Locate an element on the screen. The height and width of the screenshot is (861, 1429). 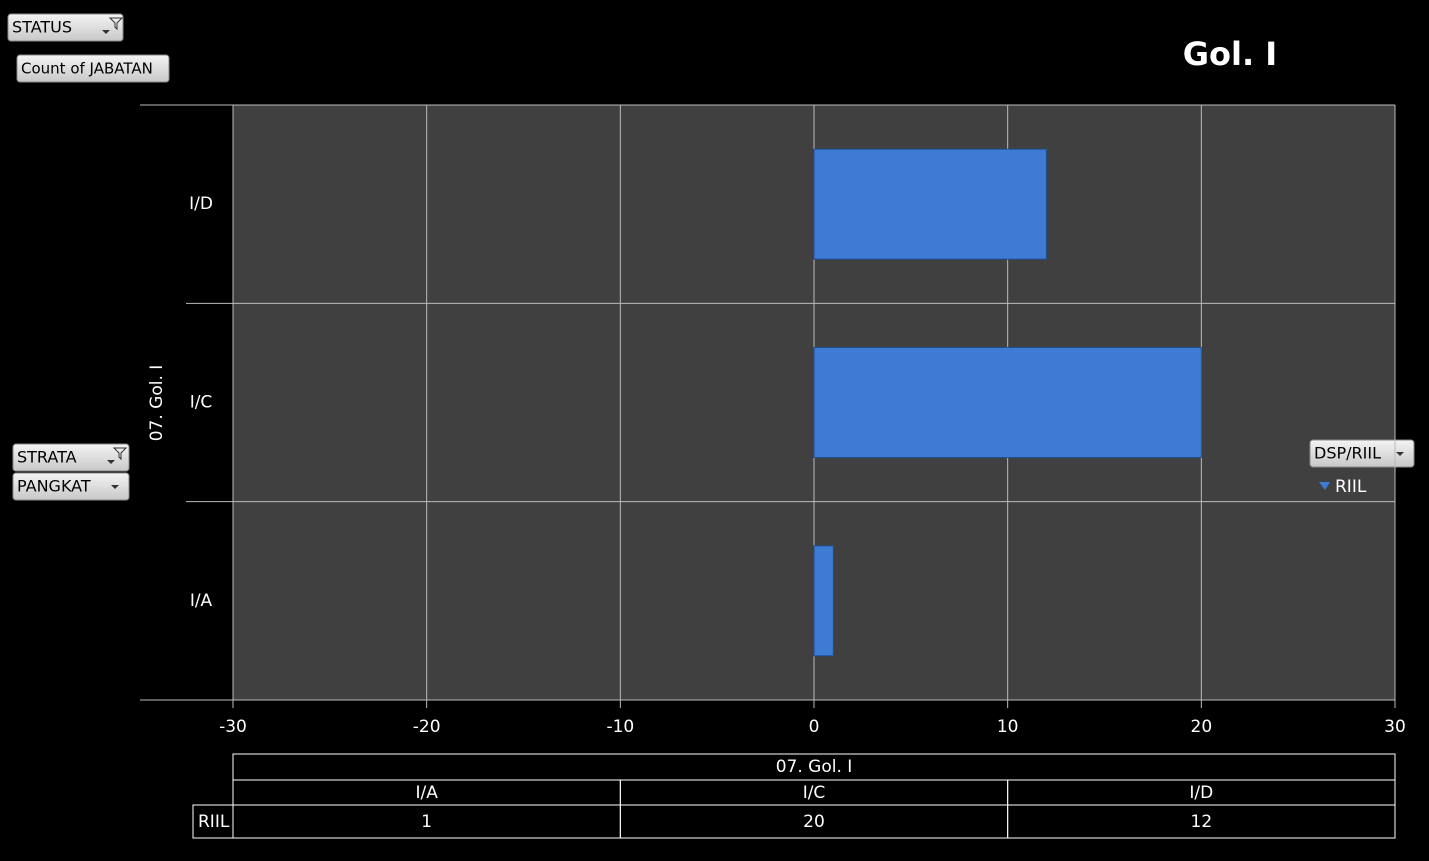
table-value: 12 is located at coordinates (1202, 822).